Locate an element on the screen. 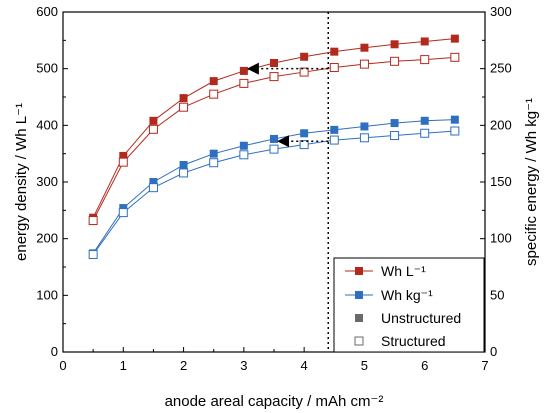 The image size is (550, 413). y-right-tick-label: 200 is located at coordinates (501, 124).